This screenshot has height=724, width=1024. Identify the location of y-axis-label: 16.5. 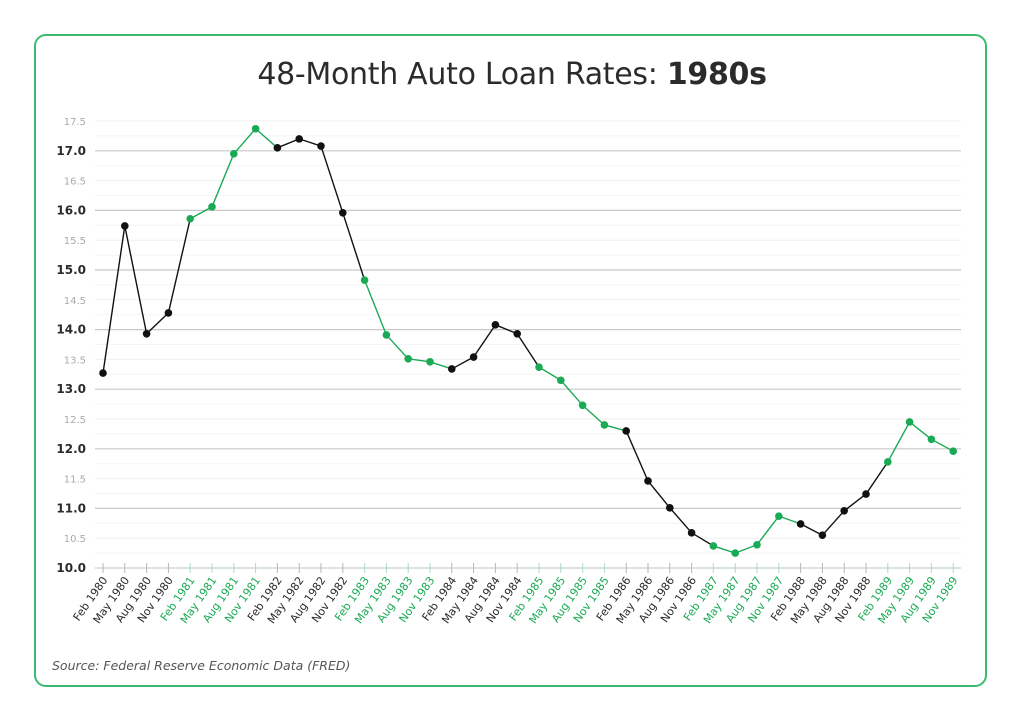
(75, 182).